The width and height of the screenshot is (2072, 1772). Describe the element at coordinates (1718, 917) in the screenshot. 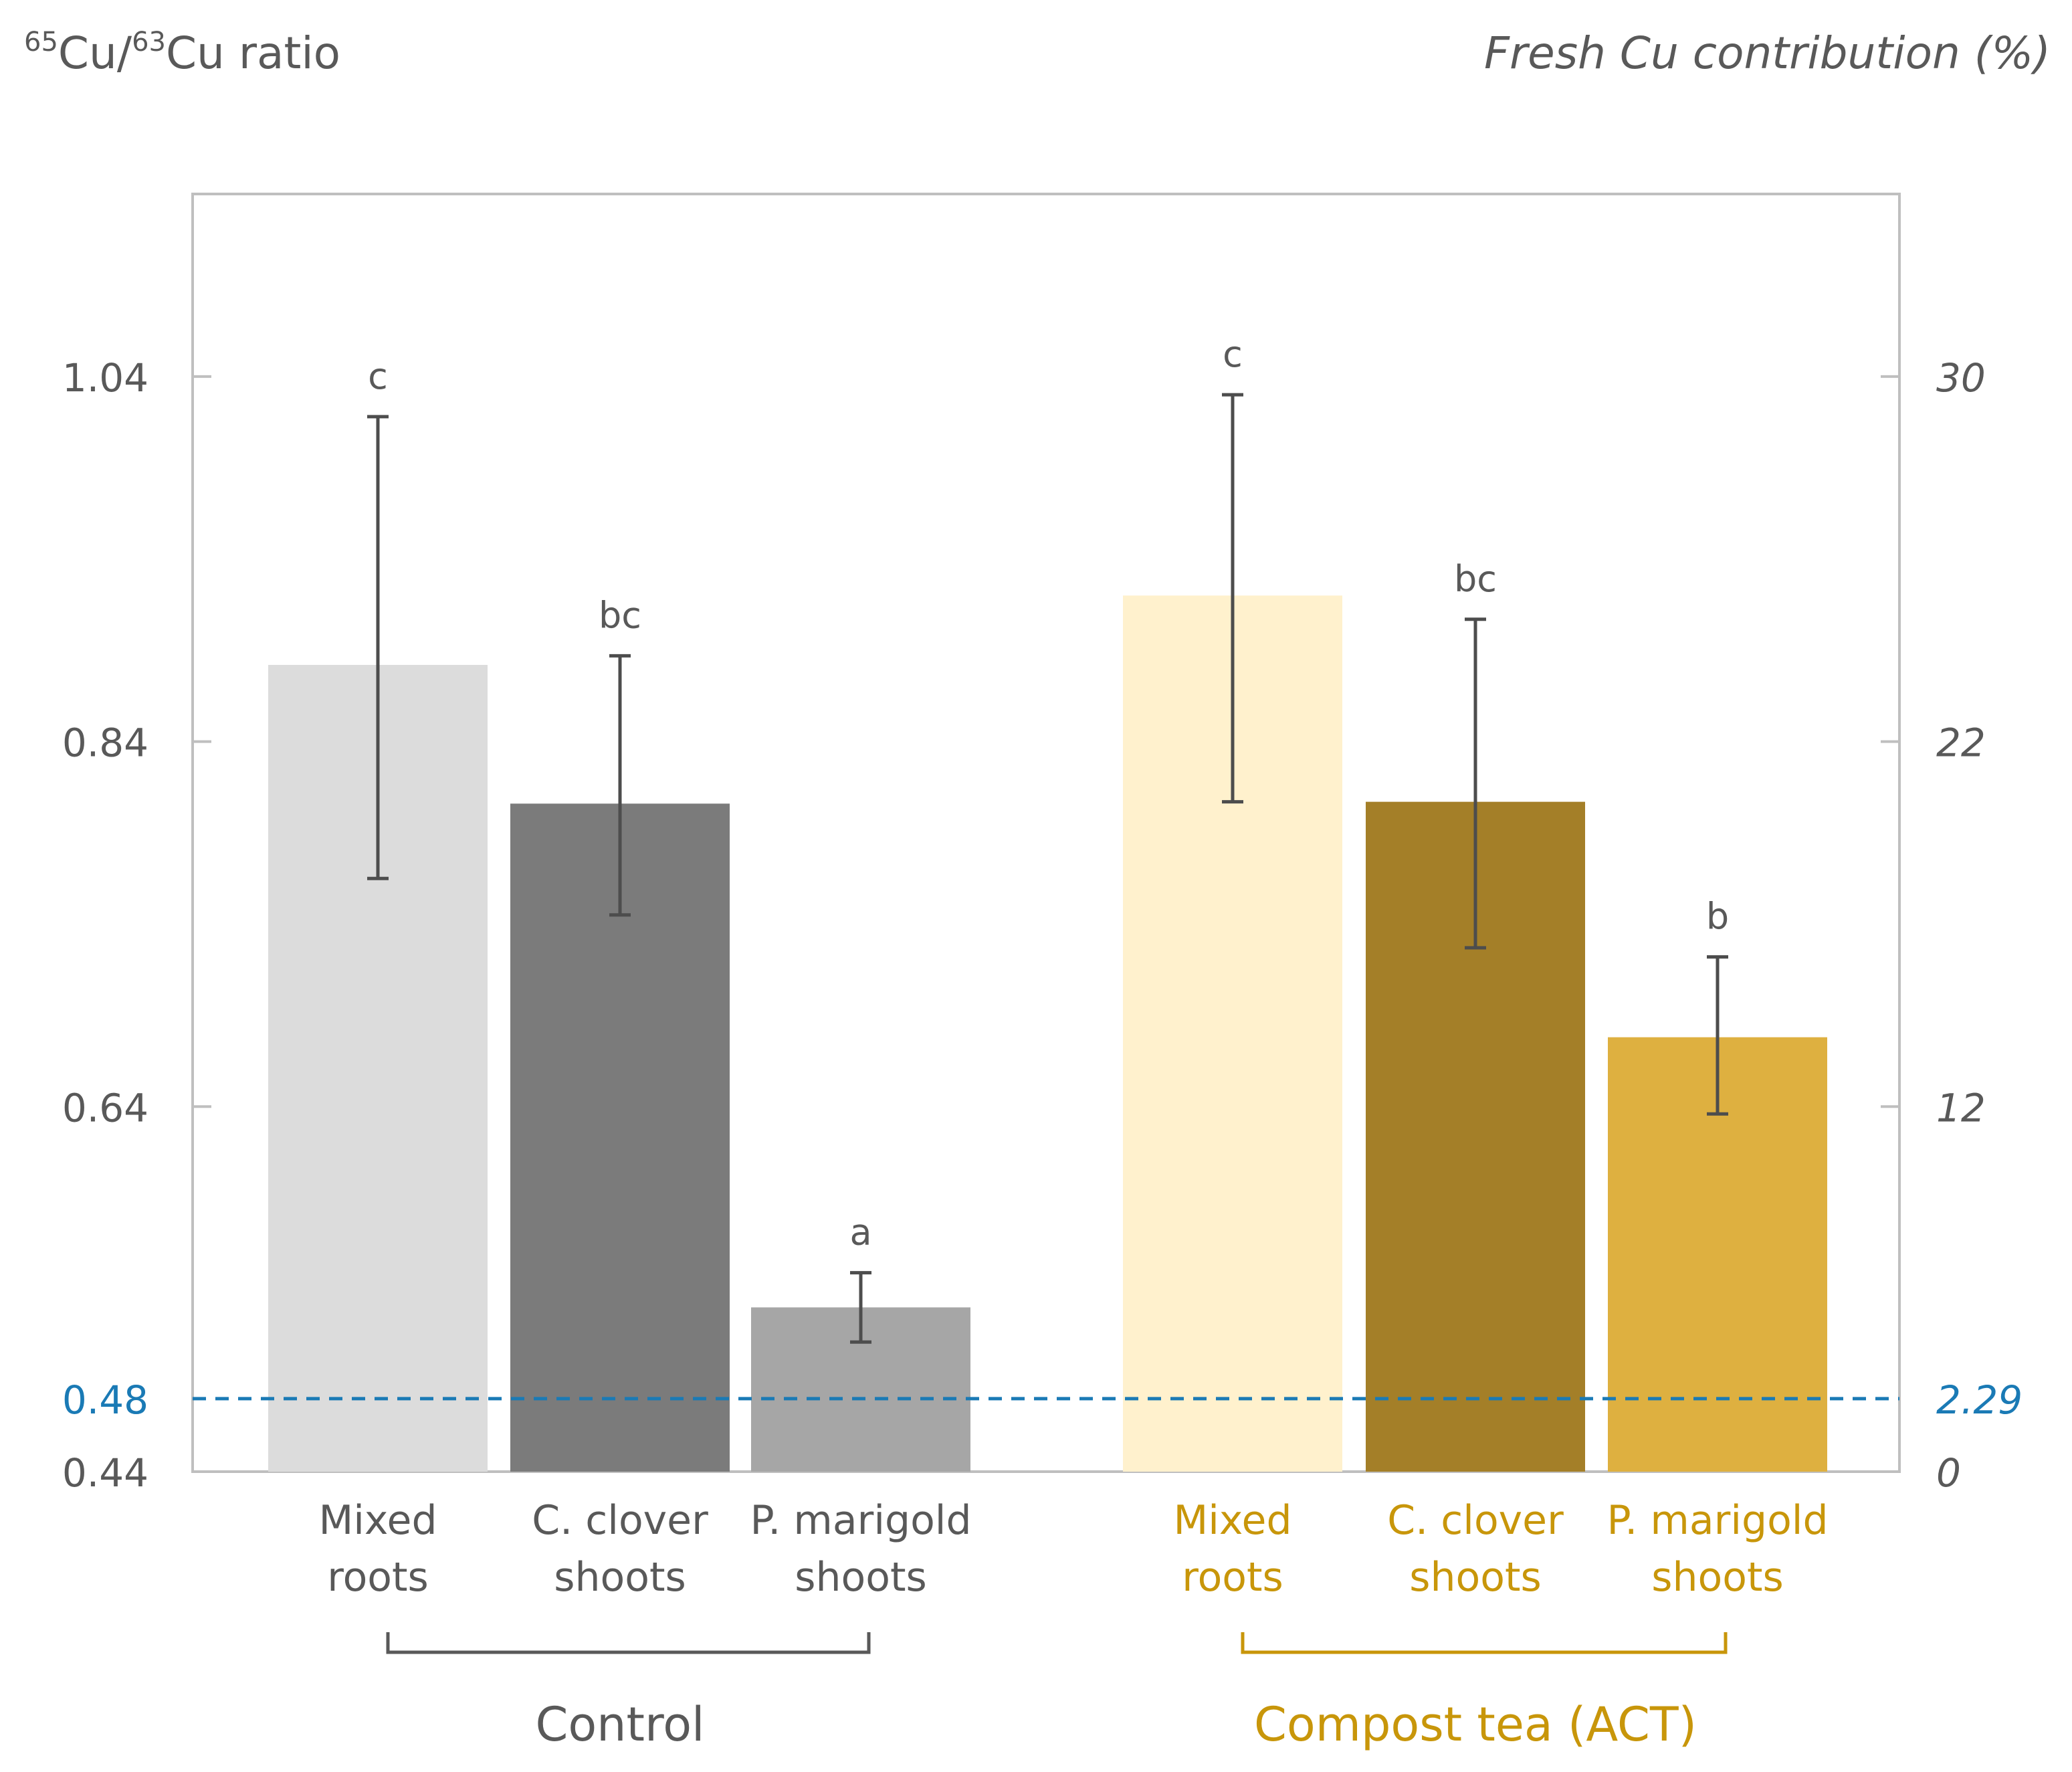

I see `significance-letter: b` at that location.